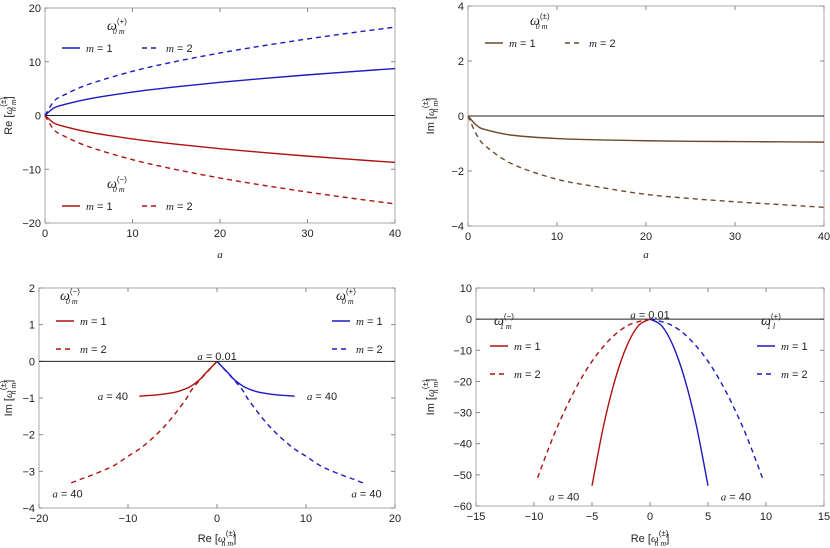 This screenshot has width=830, height=548. I want to click on y-axis-label: Im [ω(±)n m], so click(430, 116).